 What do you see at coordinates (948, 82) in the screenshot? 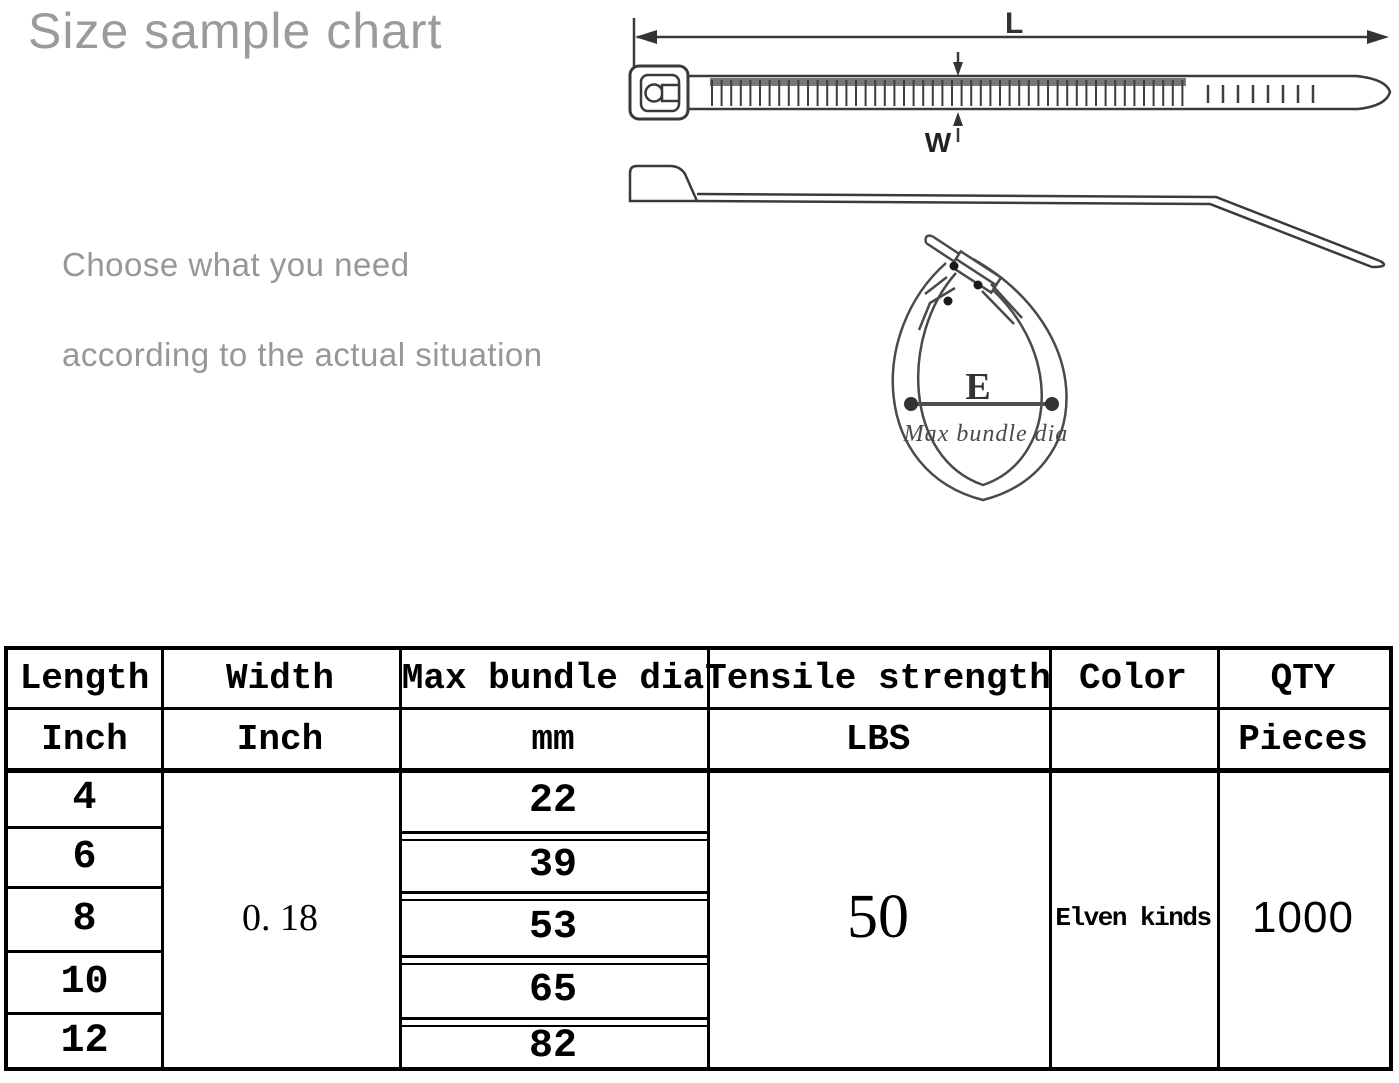
I see `ratchet-shading` at bounding box center [948, 82].